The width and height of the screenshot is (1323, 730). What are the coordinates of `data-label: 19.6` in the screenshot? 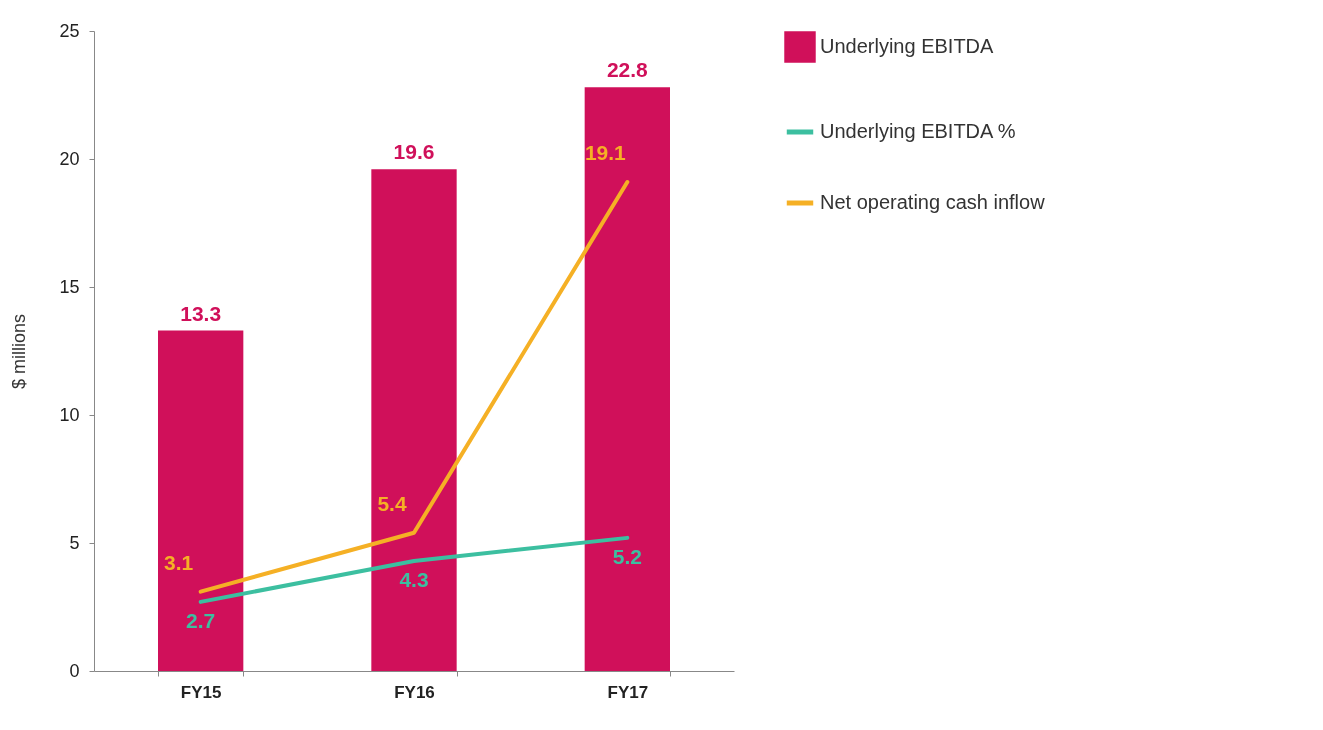 It's located at (414, 152).